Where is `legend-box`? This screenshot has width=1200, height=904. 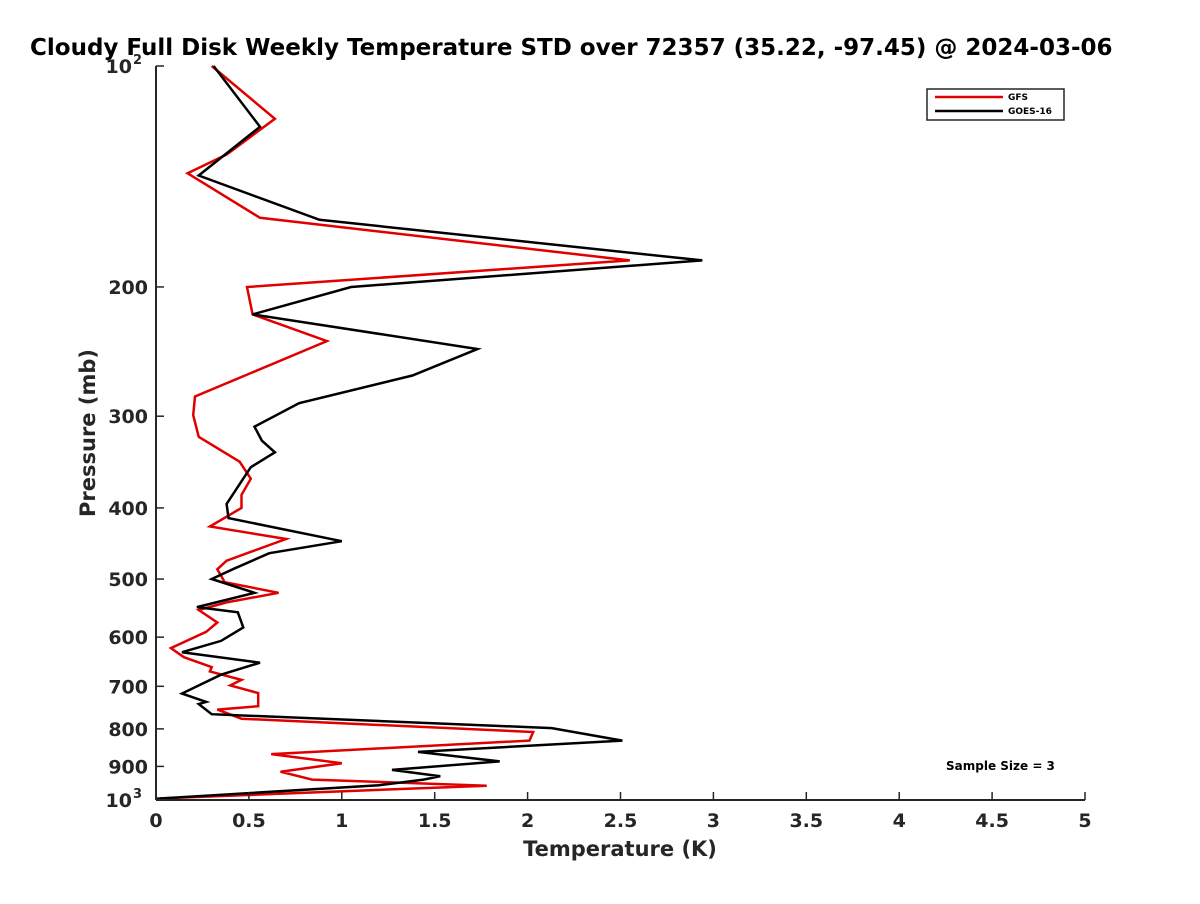 legend-box is located at coordinates (995, 104).